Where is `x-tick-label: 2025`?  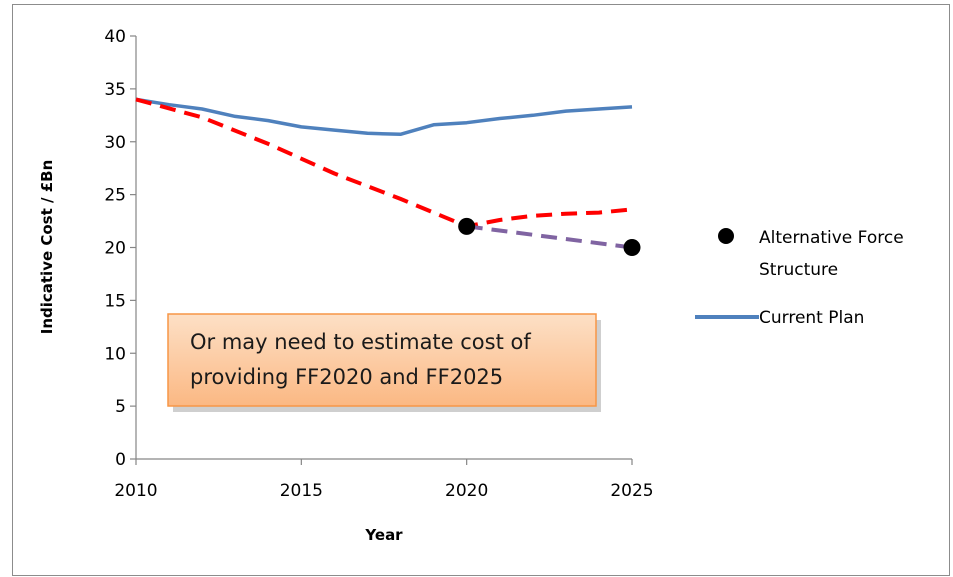
x-tick-label: 2025 is located at coordinates (631, 491).